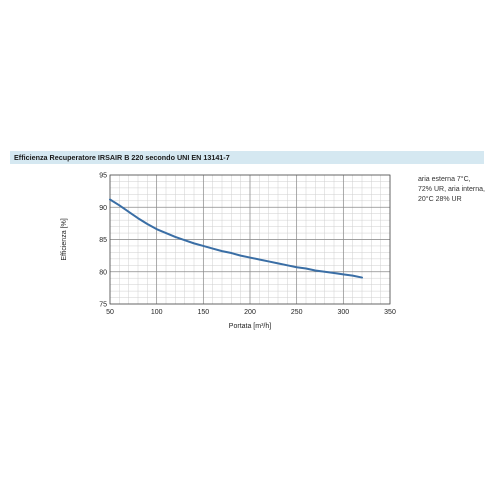 Image resolution: width=500 pixels, height=500 pixels. I want to click on y-axis-label: Efficienza [%], so click(64, 239).